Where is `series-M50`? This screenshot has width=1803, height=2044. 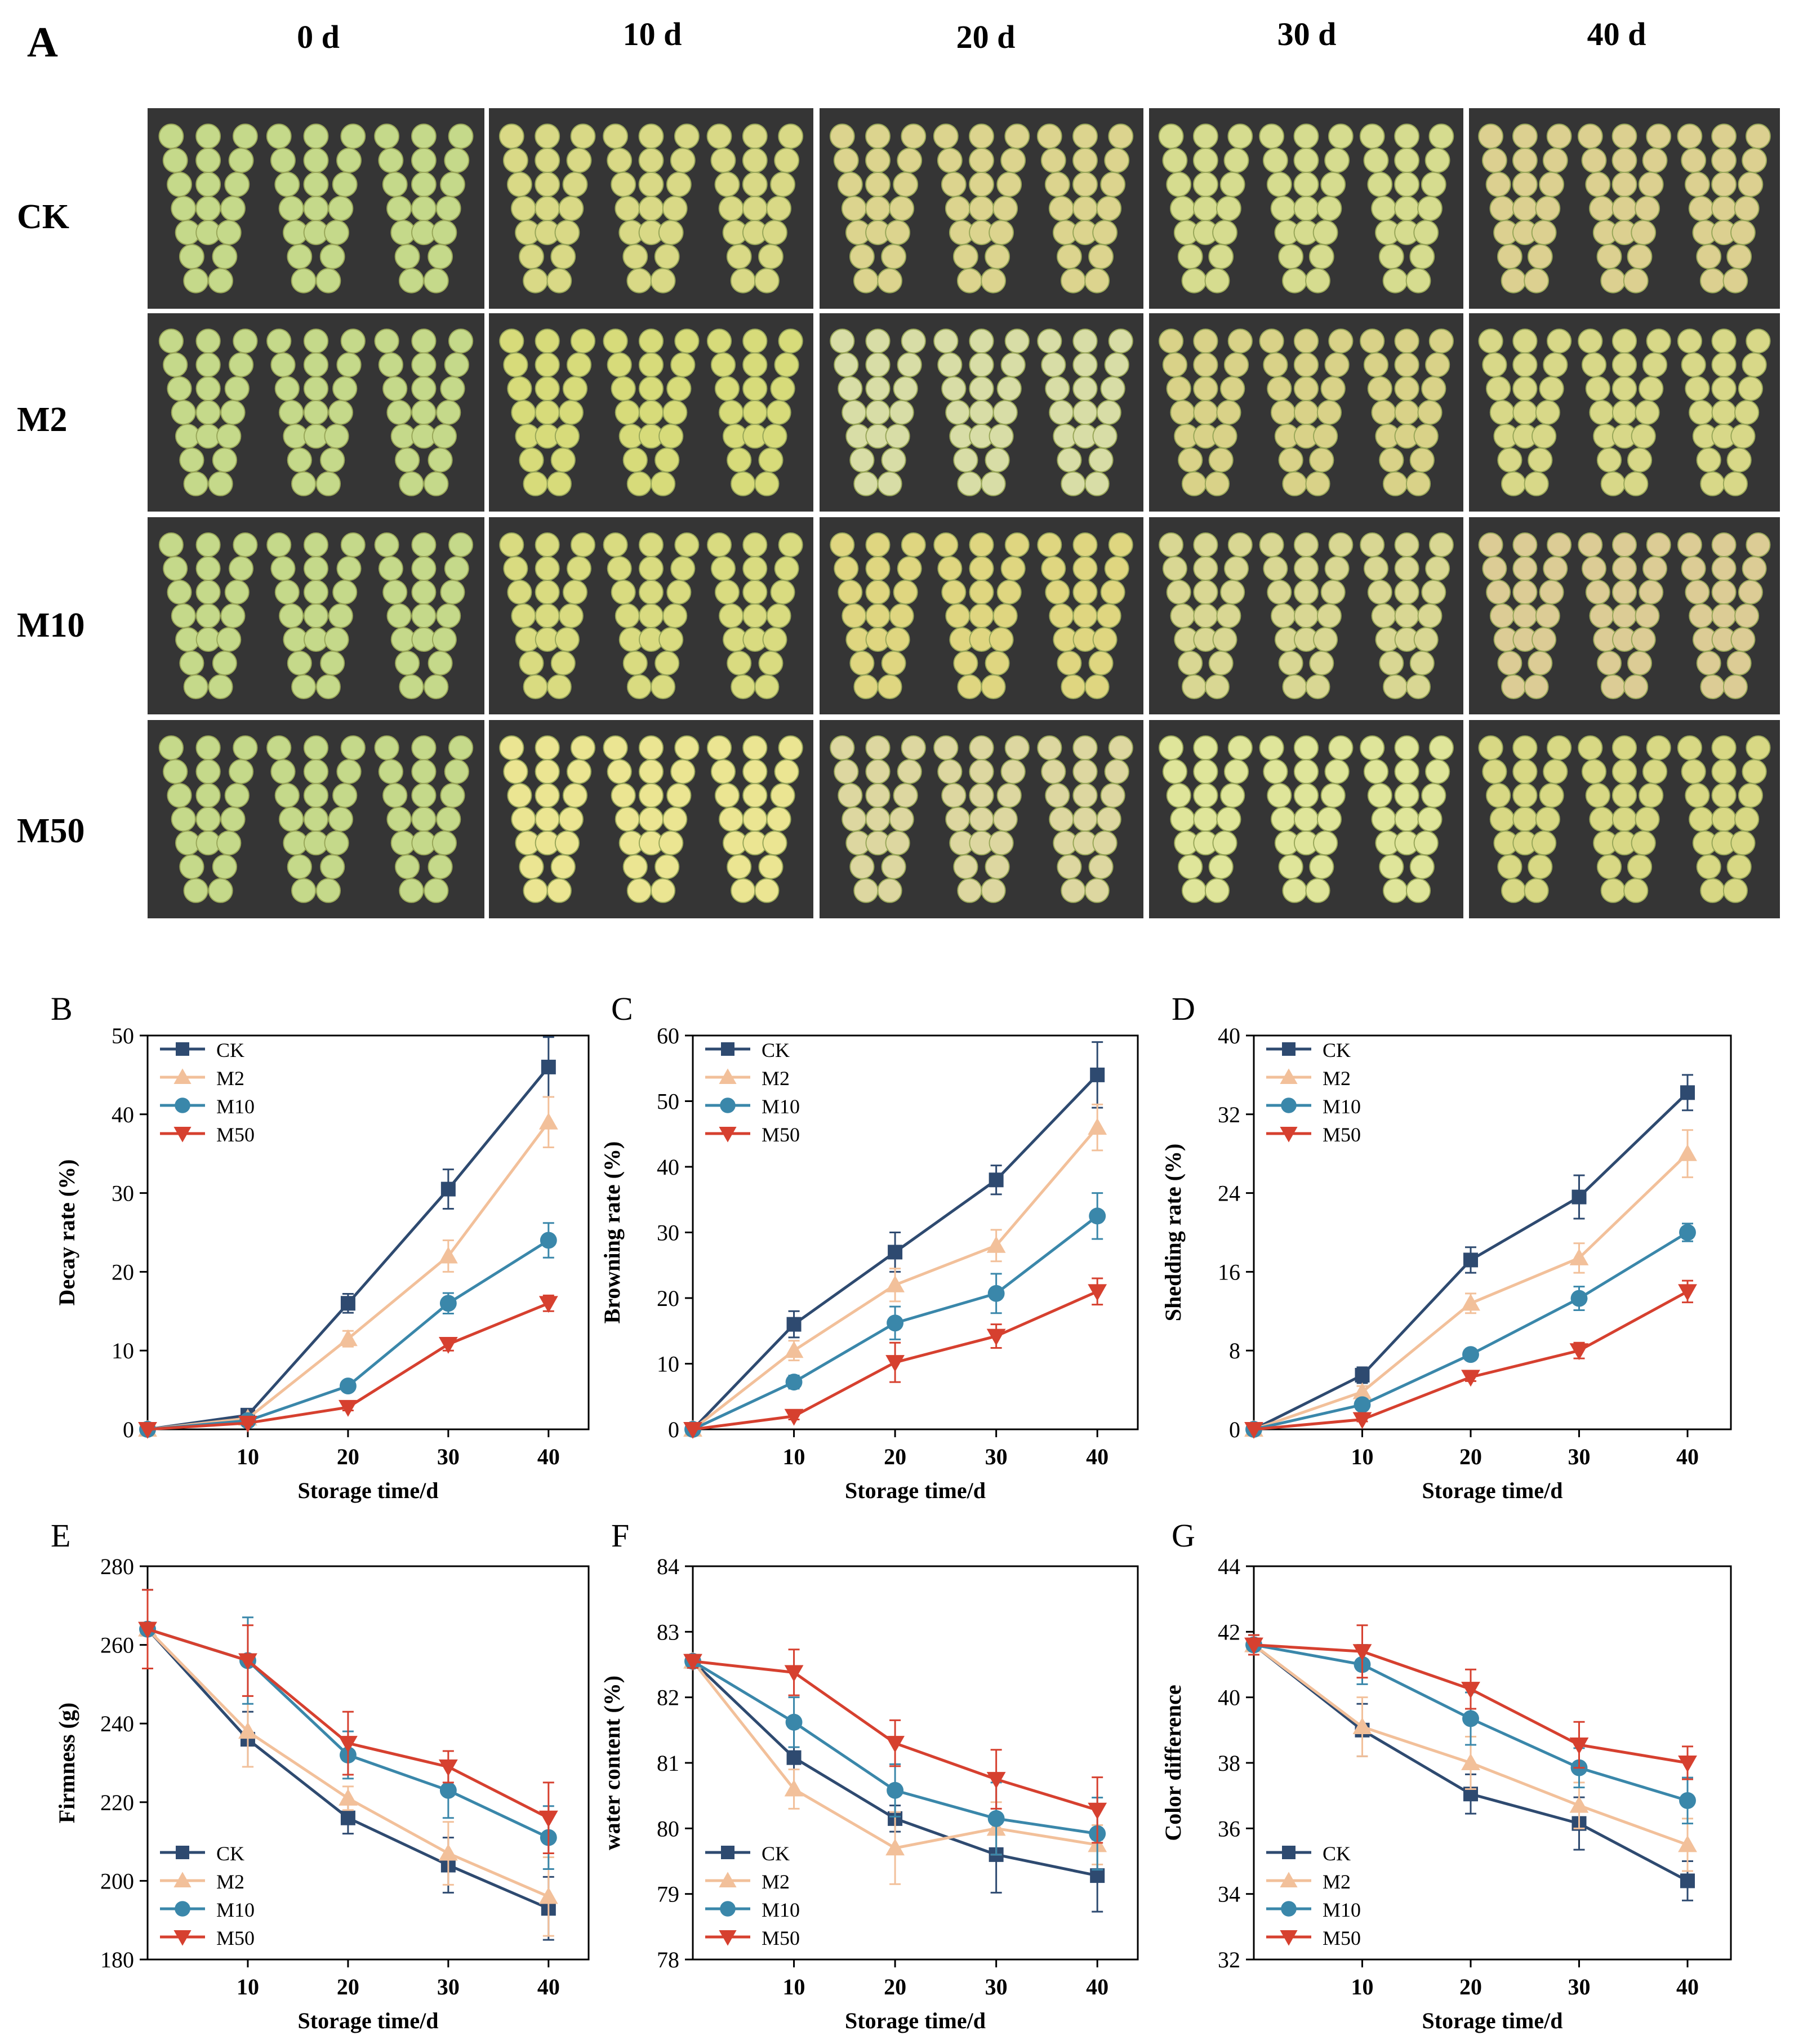 series-M50 is located at coordinates (348, 1722).